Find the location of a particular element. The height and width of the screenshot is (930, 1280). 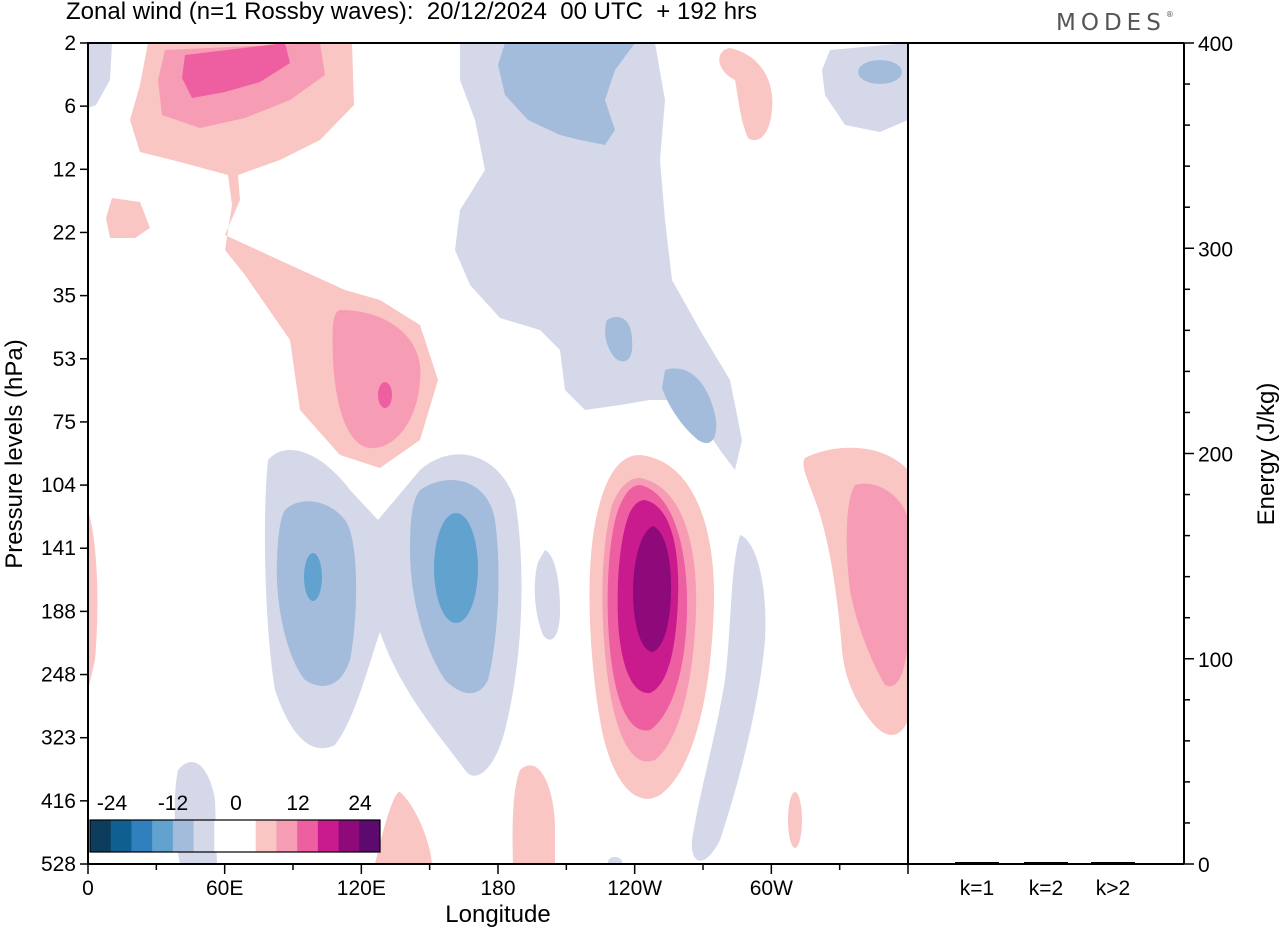

colorbar-label: -24 is located at coordinates (112, 803).